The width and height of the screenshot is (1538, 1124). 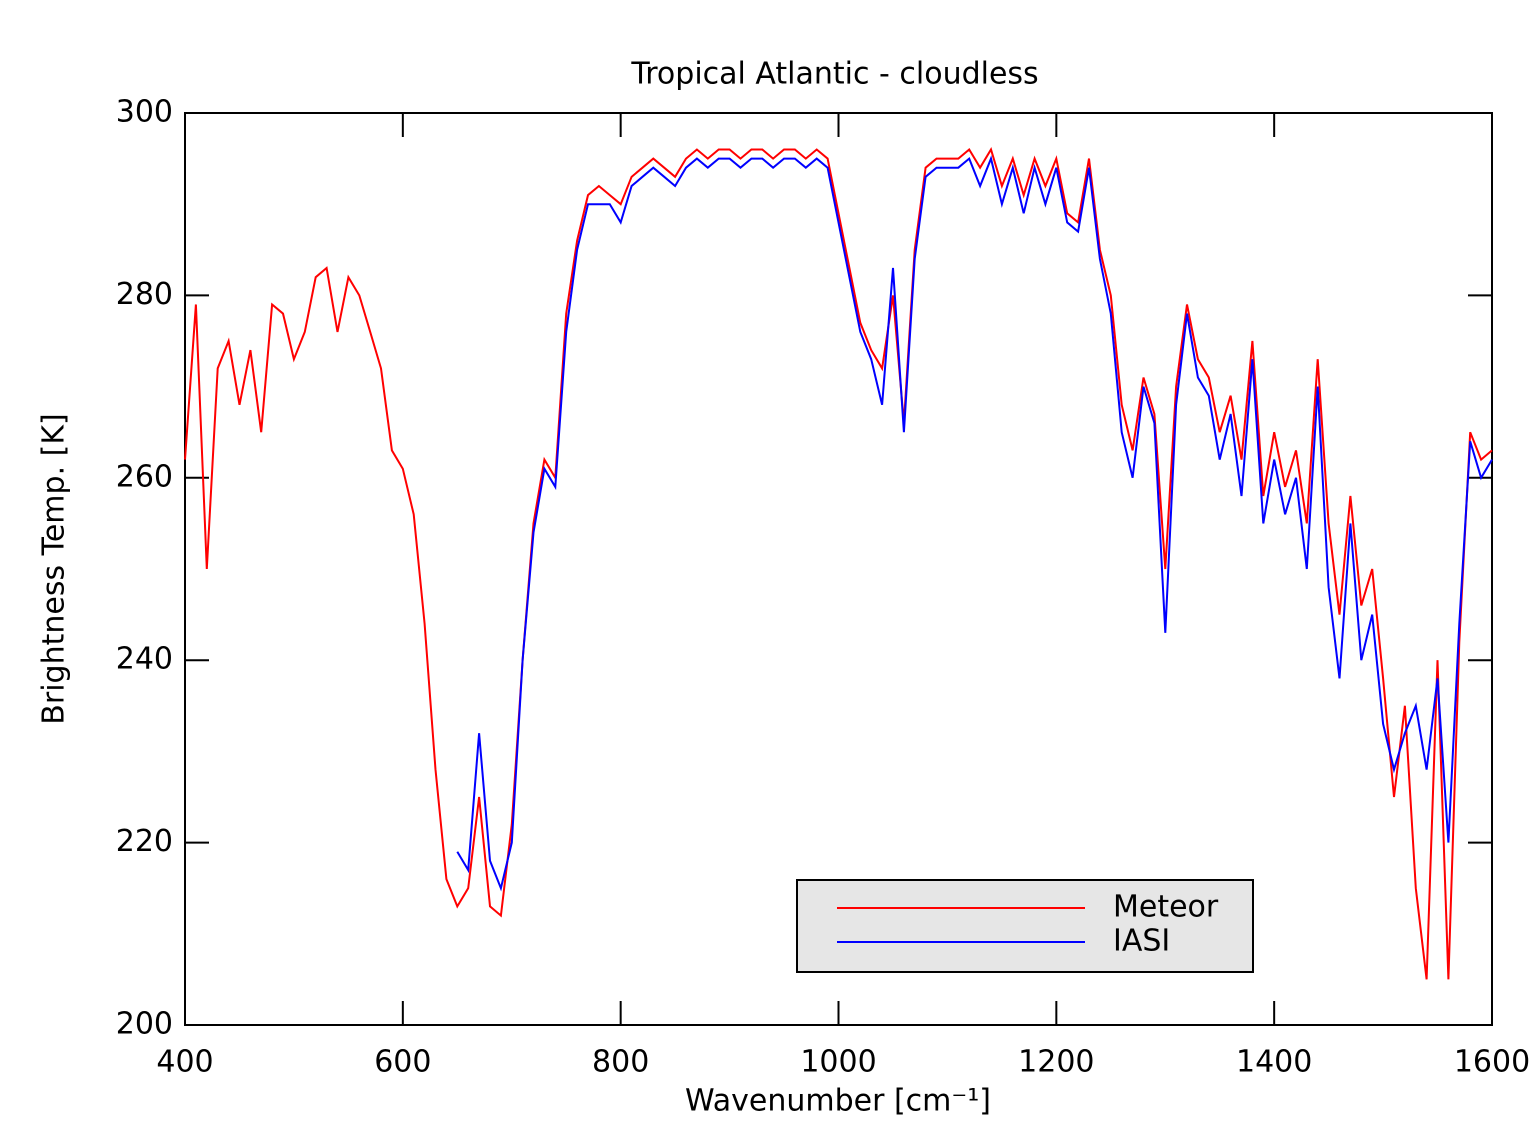 What do you see at coordinates (1166, 907) in the screenshot?
I see `legend-label: Meteor` at bounding box center [1166, 907].